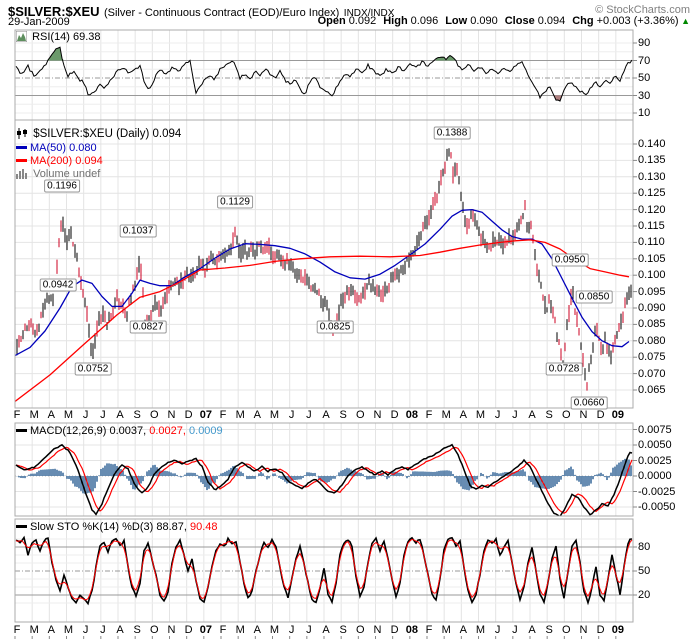  What do you see at coordinates (68, 431) in the screenshot?
I see `macd-legend-label: MACD(12,26,9)` at bounding box center [68, 431].